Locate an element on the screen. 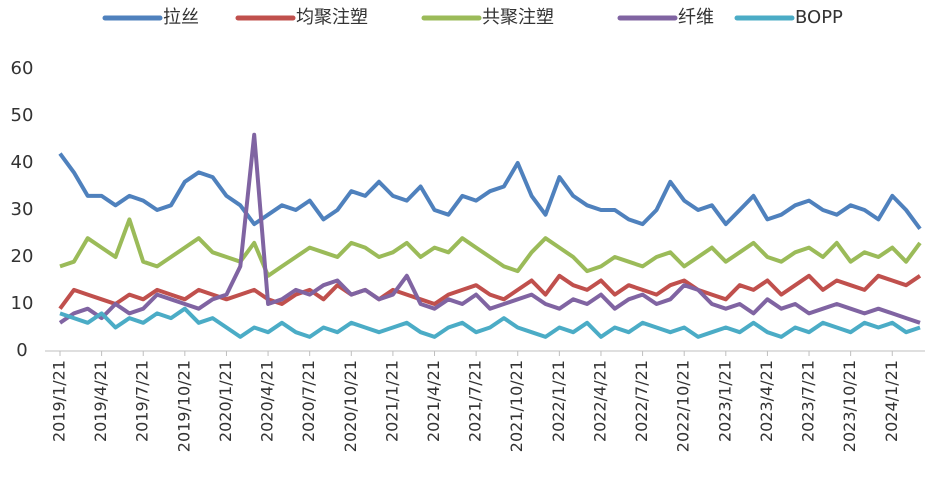  x-tick-label: 2022/10/21 is located at coordinates (683, 406).